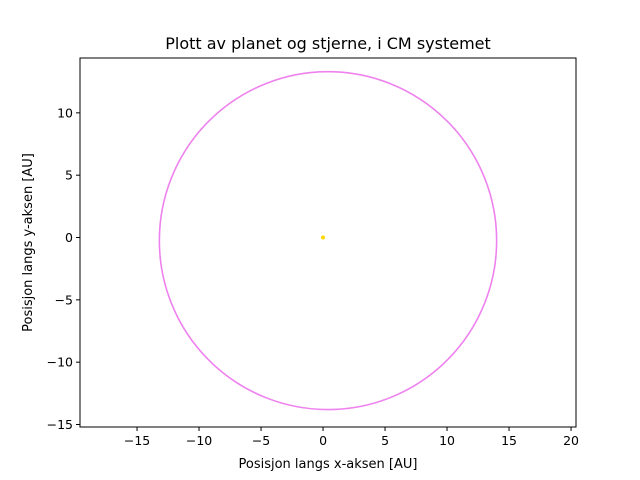  I want to click on x-axis-label: Posisjon langs x-aksen [AU], so click(328, 464).